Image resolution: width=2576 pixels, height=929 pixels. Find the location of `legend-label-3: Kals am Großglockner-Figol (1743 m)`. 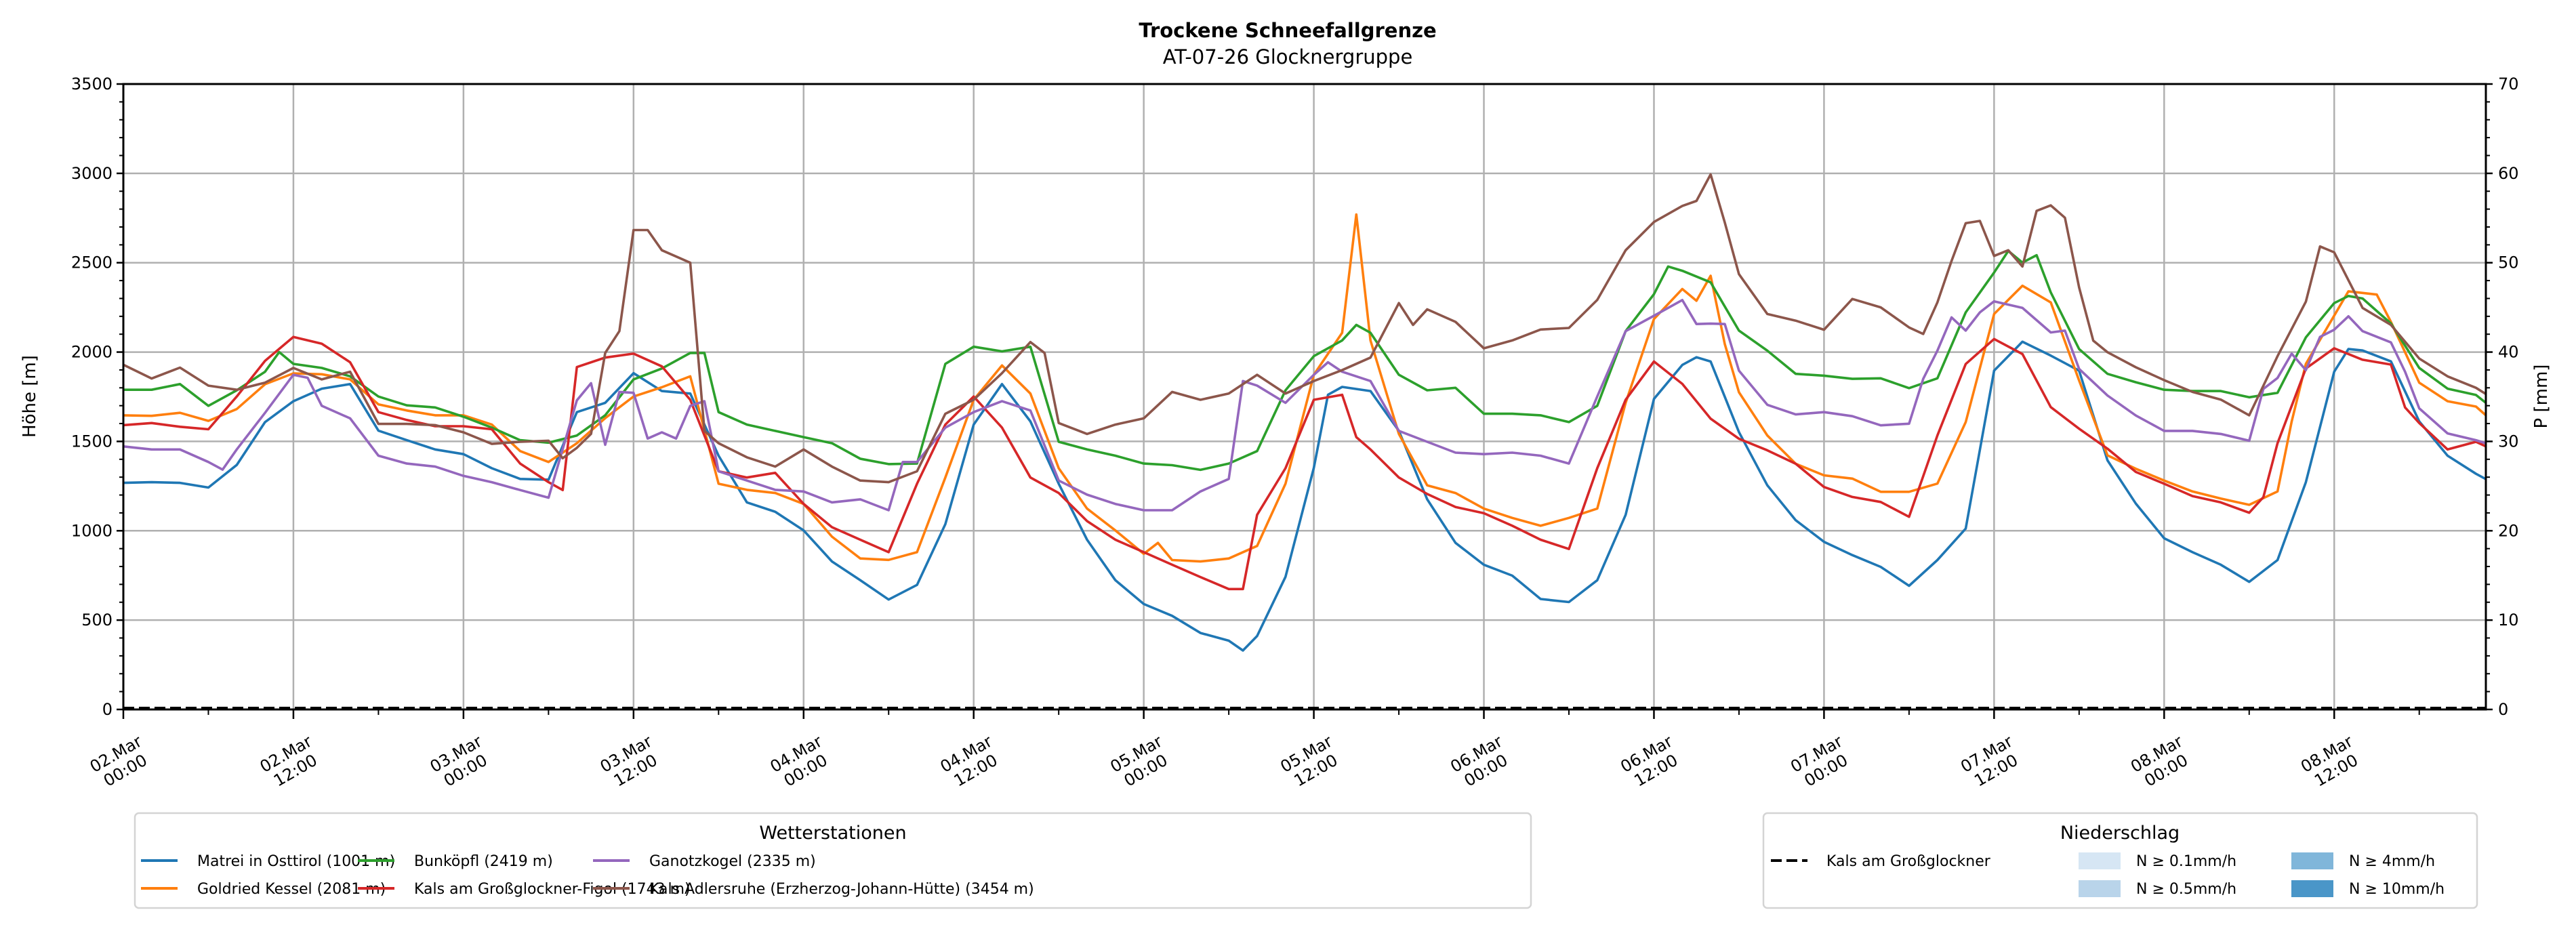

legend-label-3: Kals am Großglockner-Figol (1743 m) is located at coordinates (553, 890).